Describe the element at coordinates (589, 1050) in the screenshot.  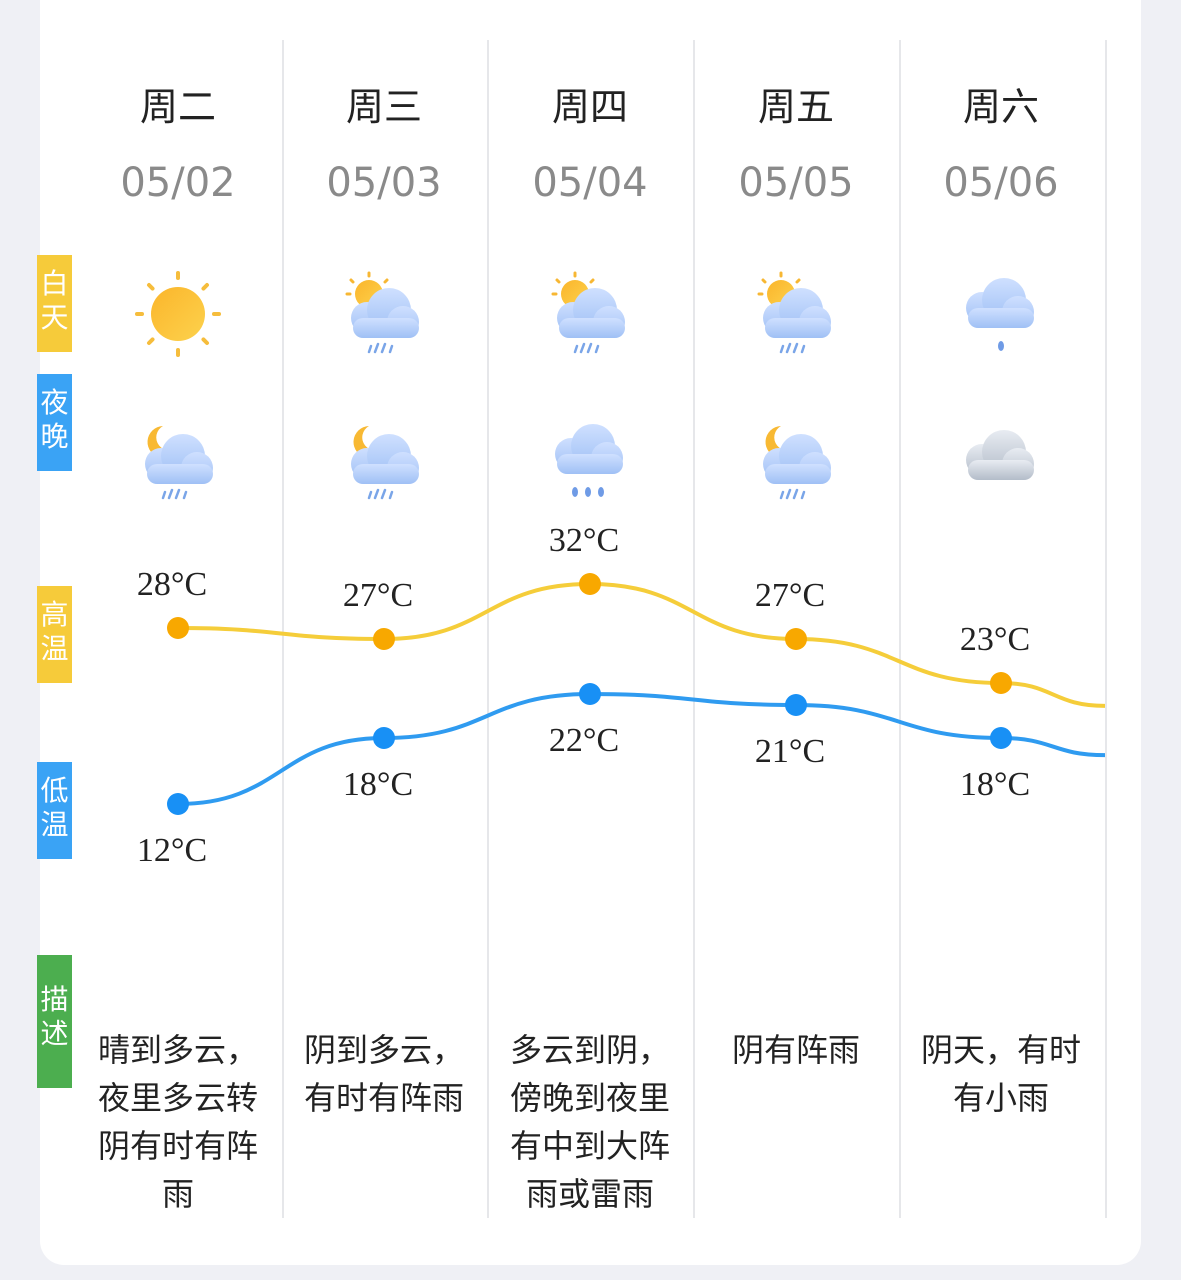
I see `description-line: 多云到阴，` at that location.